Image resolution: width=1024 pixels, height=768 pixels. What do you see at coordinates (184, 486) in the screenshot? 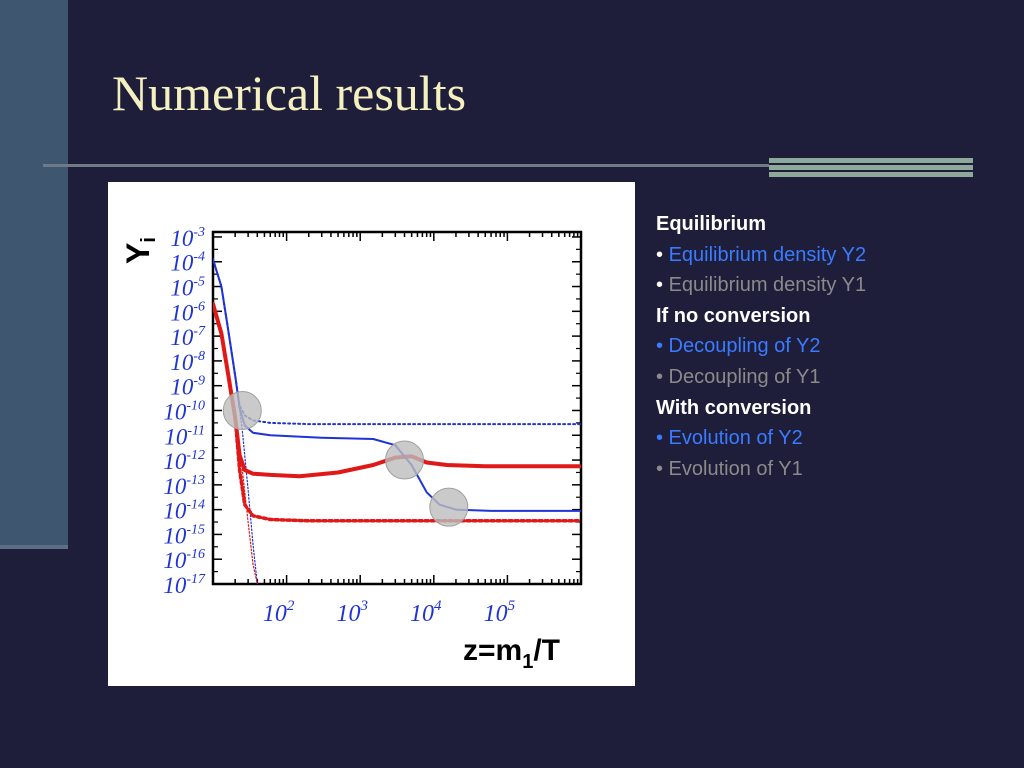
I see `y-tick-label: 10⁻¹³` at bounding box center [184, 486].